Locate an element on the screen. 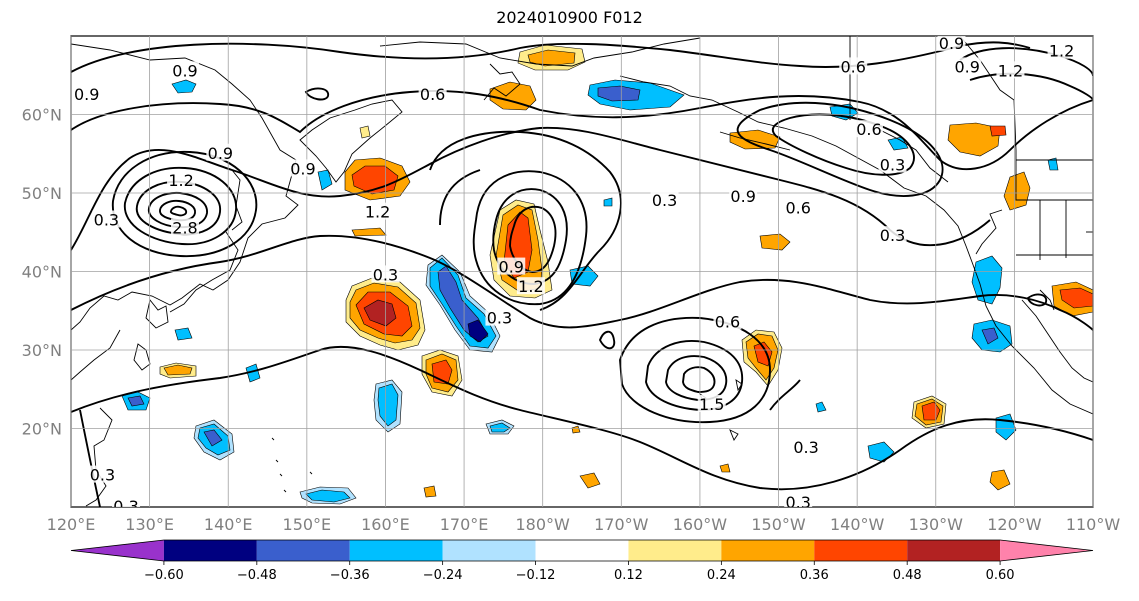 The width and height of the screenshot is (1139, 601). lon-tick-label: 130°W is located at coordinates (936, 524).